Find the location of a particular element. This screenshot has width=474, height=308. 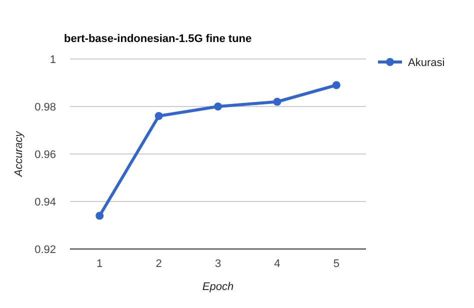

y-tick-label: 0.96 is located at coordinates (45, 155).